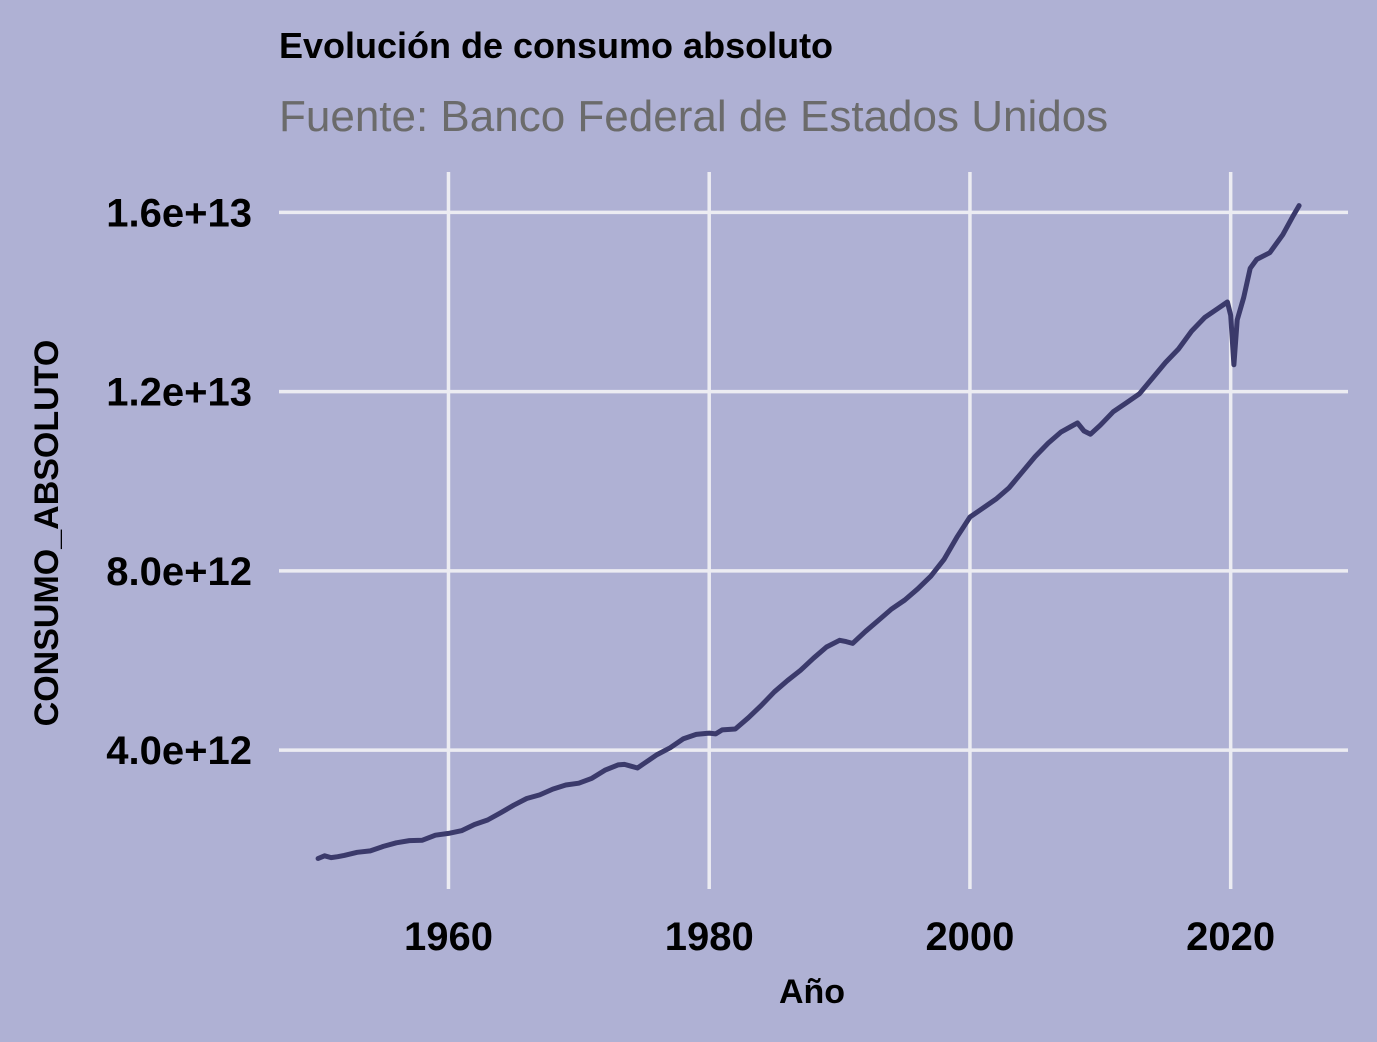  Describe the element at coordinates (448, 937) in the screenshot. I see `x-tick-label: 1960` at that location.